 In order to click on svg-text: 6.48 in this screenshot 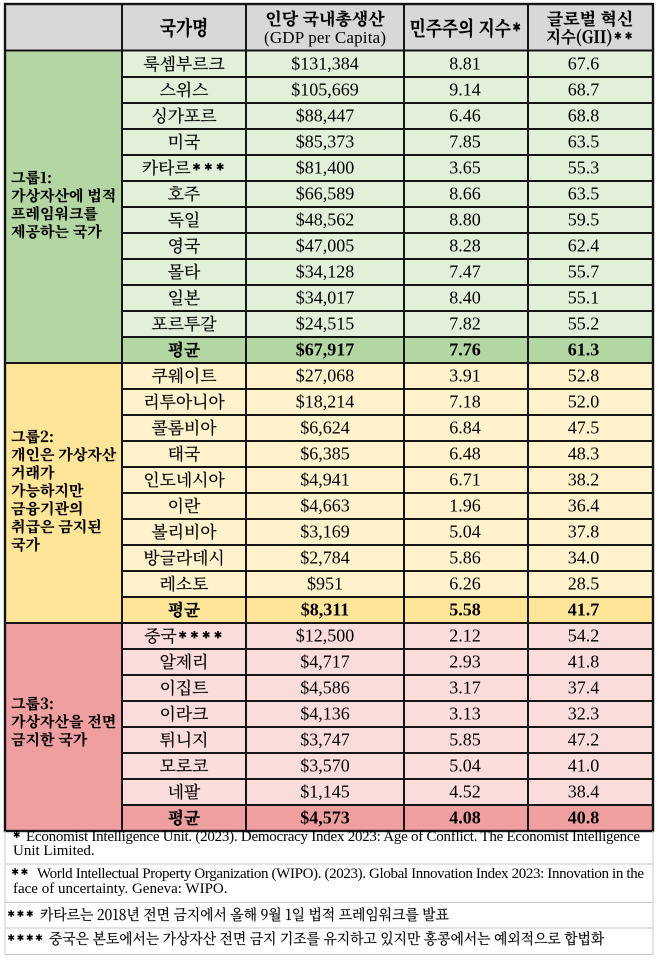, I will do `click(465, 454)`.